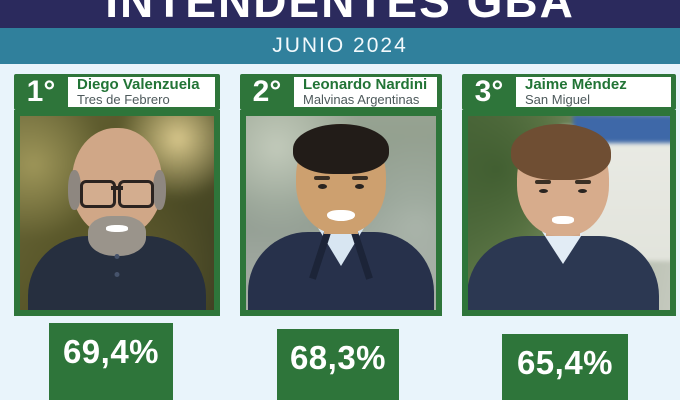 The width and height of the screenshot is (680, 400). I want to click on rank-badge: 1°, so click(41, 91).